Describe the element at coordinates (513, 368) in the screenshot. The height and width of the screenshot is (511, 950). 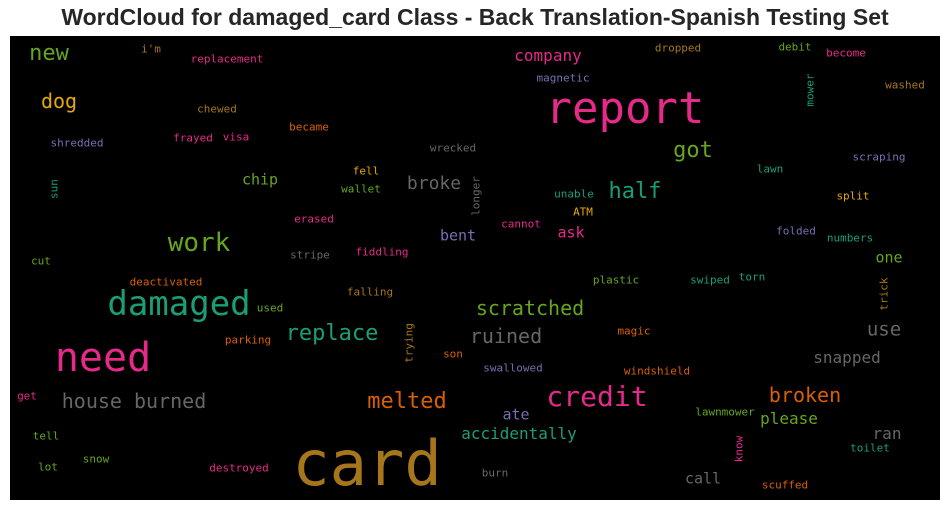
I see `word-swallowed: swallowed` at that location.